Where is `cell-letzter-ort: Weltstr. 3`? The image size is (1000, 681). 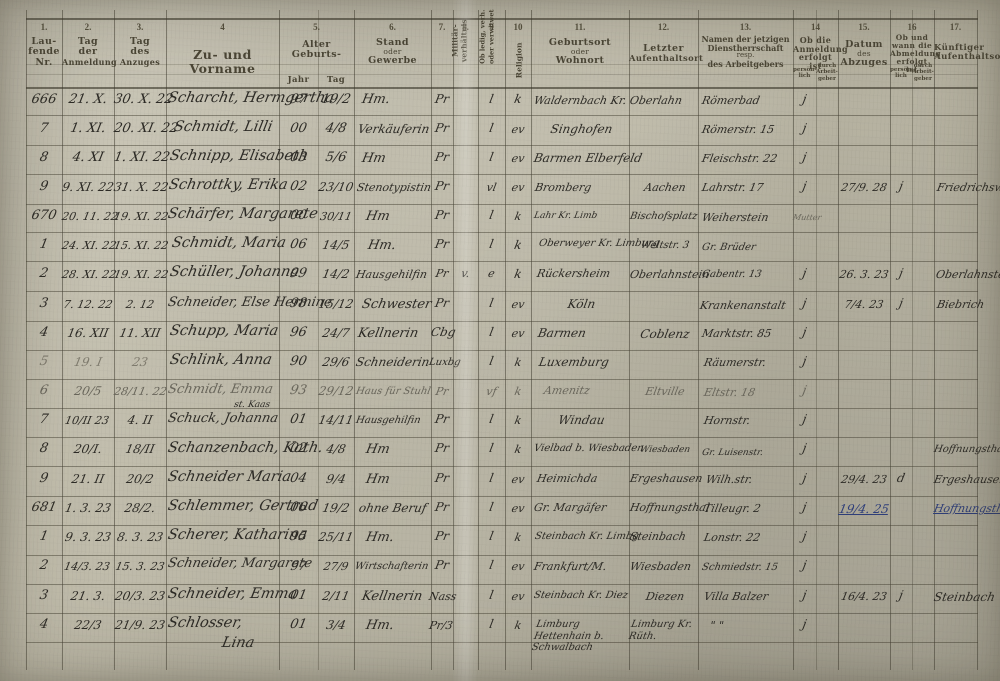
cell-letzter-ort: Weltstr. 3 is located at coordinates (665, 245).